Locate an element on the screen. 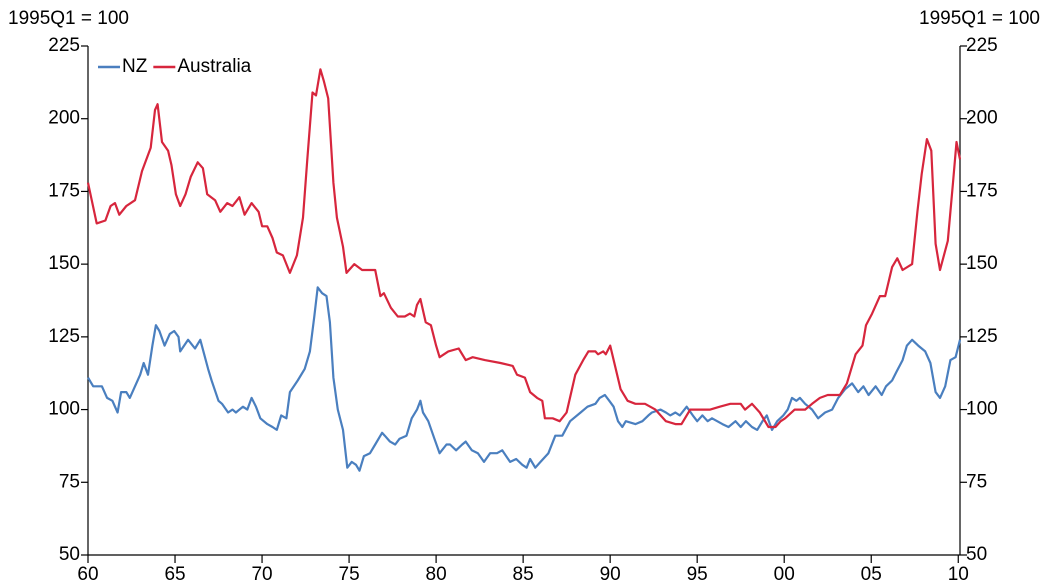  y2-tick-label: 200 is located at coordinates (982, 118).